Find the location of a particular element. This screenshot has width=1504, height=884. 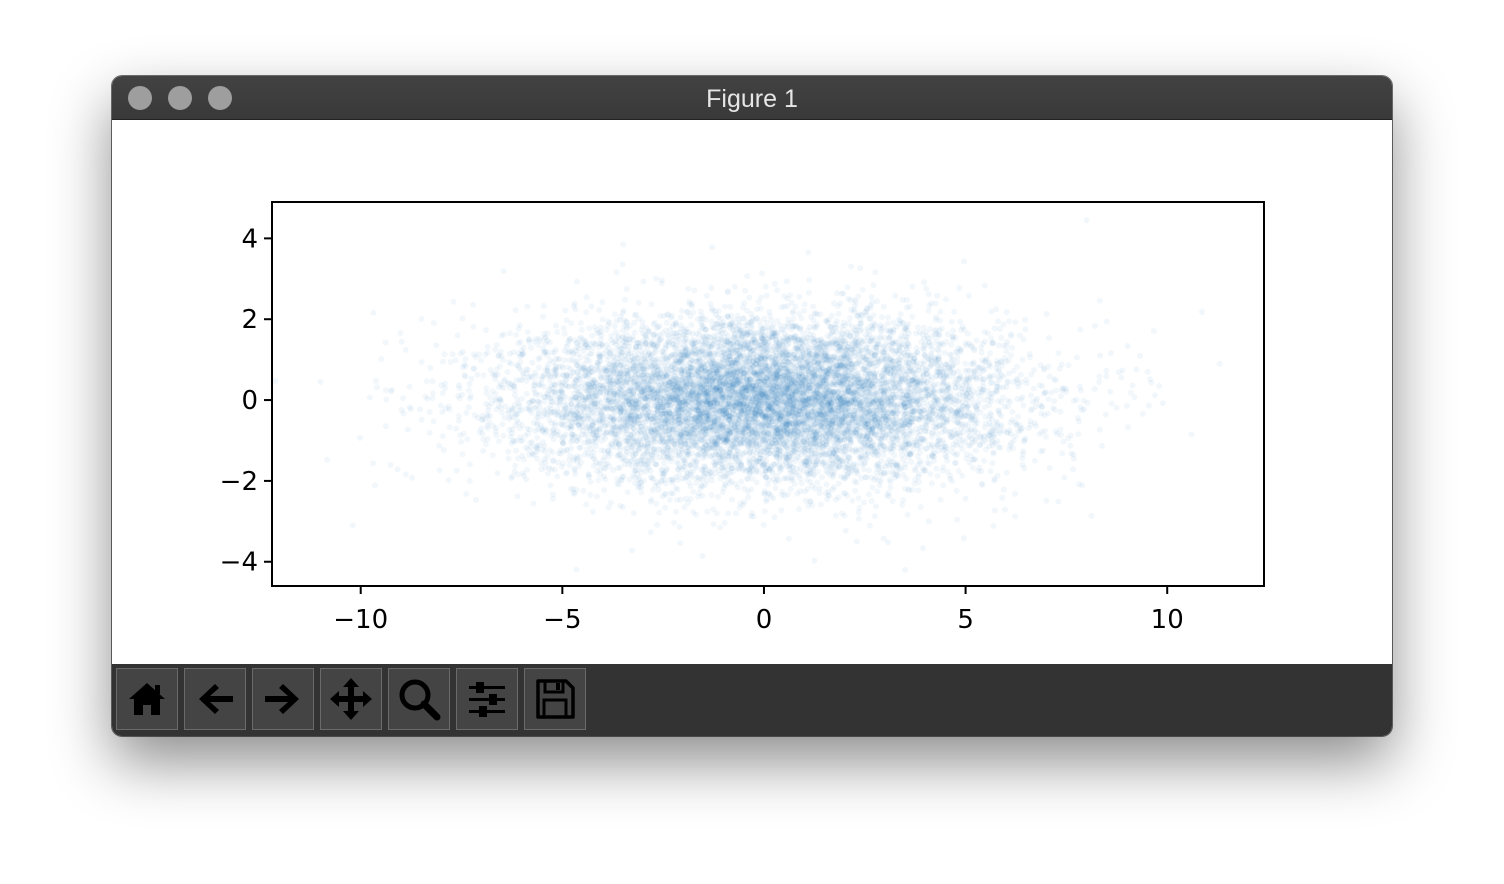

close-window-button is located at coordinates (140, 98).